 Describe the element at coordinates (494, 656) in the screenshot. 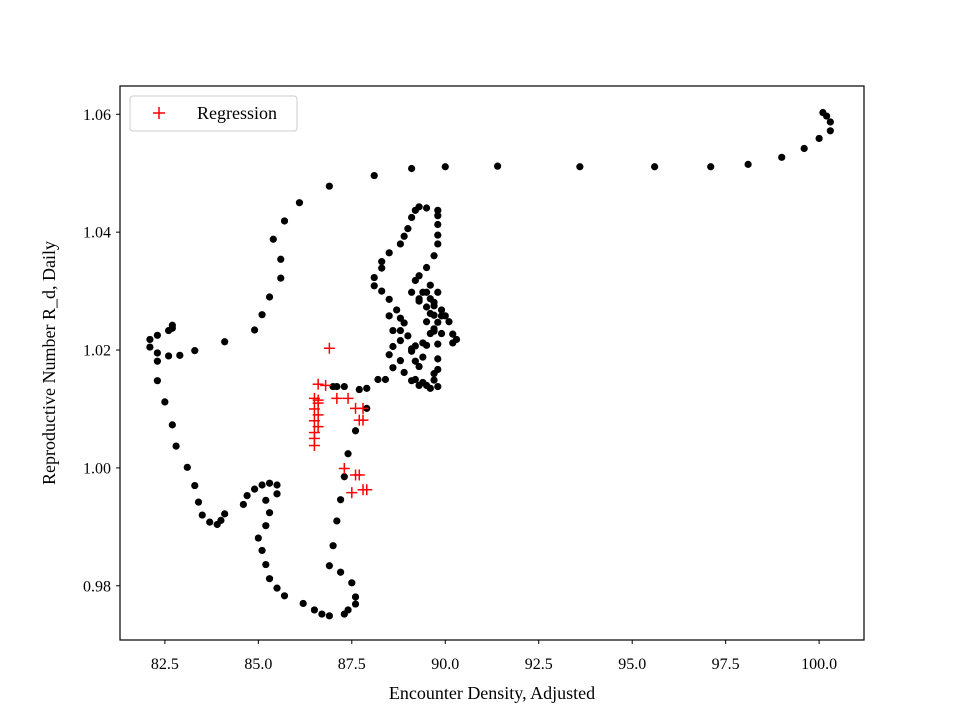

I see `x-axis: 82.5 85.0 87.5 90.0 92.5 95.0 97.5 100.0` at that location.